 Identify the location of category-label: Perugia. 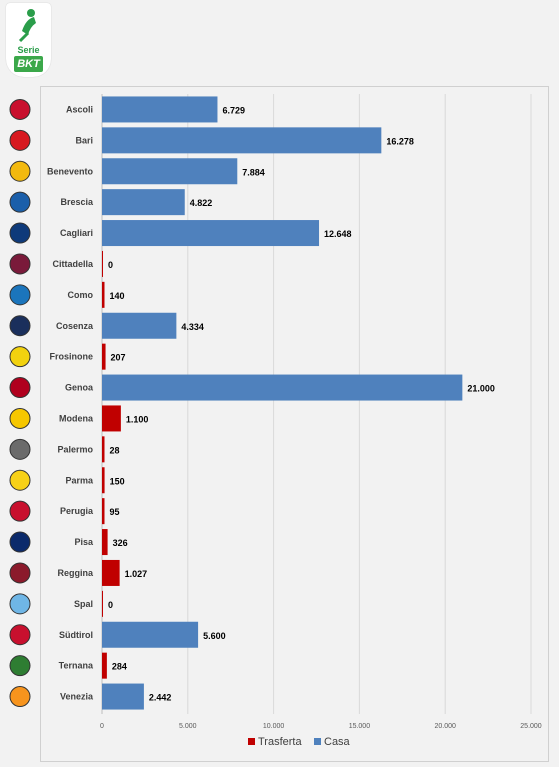
(77, 511).